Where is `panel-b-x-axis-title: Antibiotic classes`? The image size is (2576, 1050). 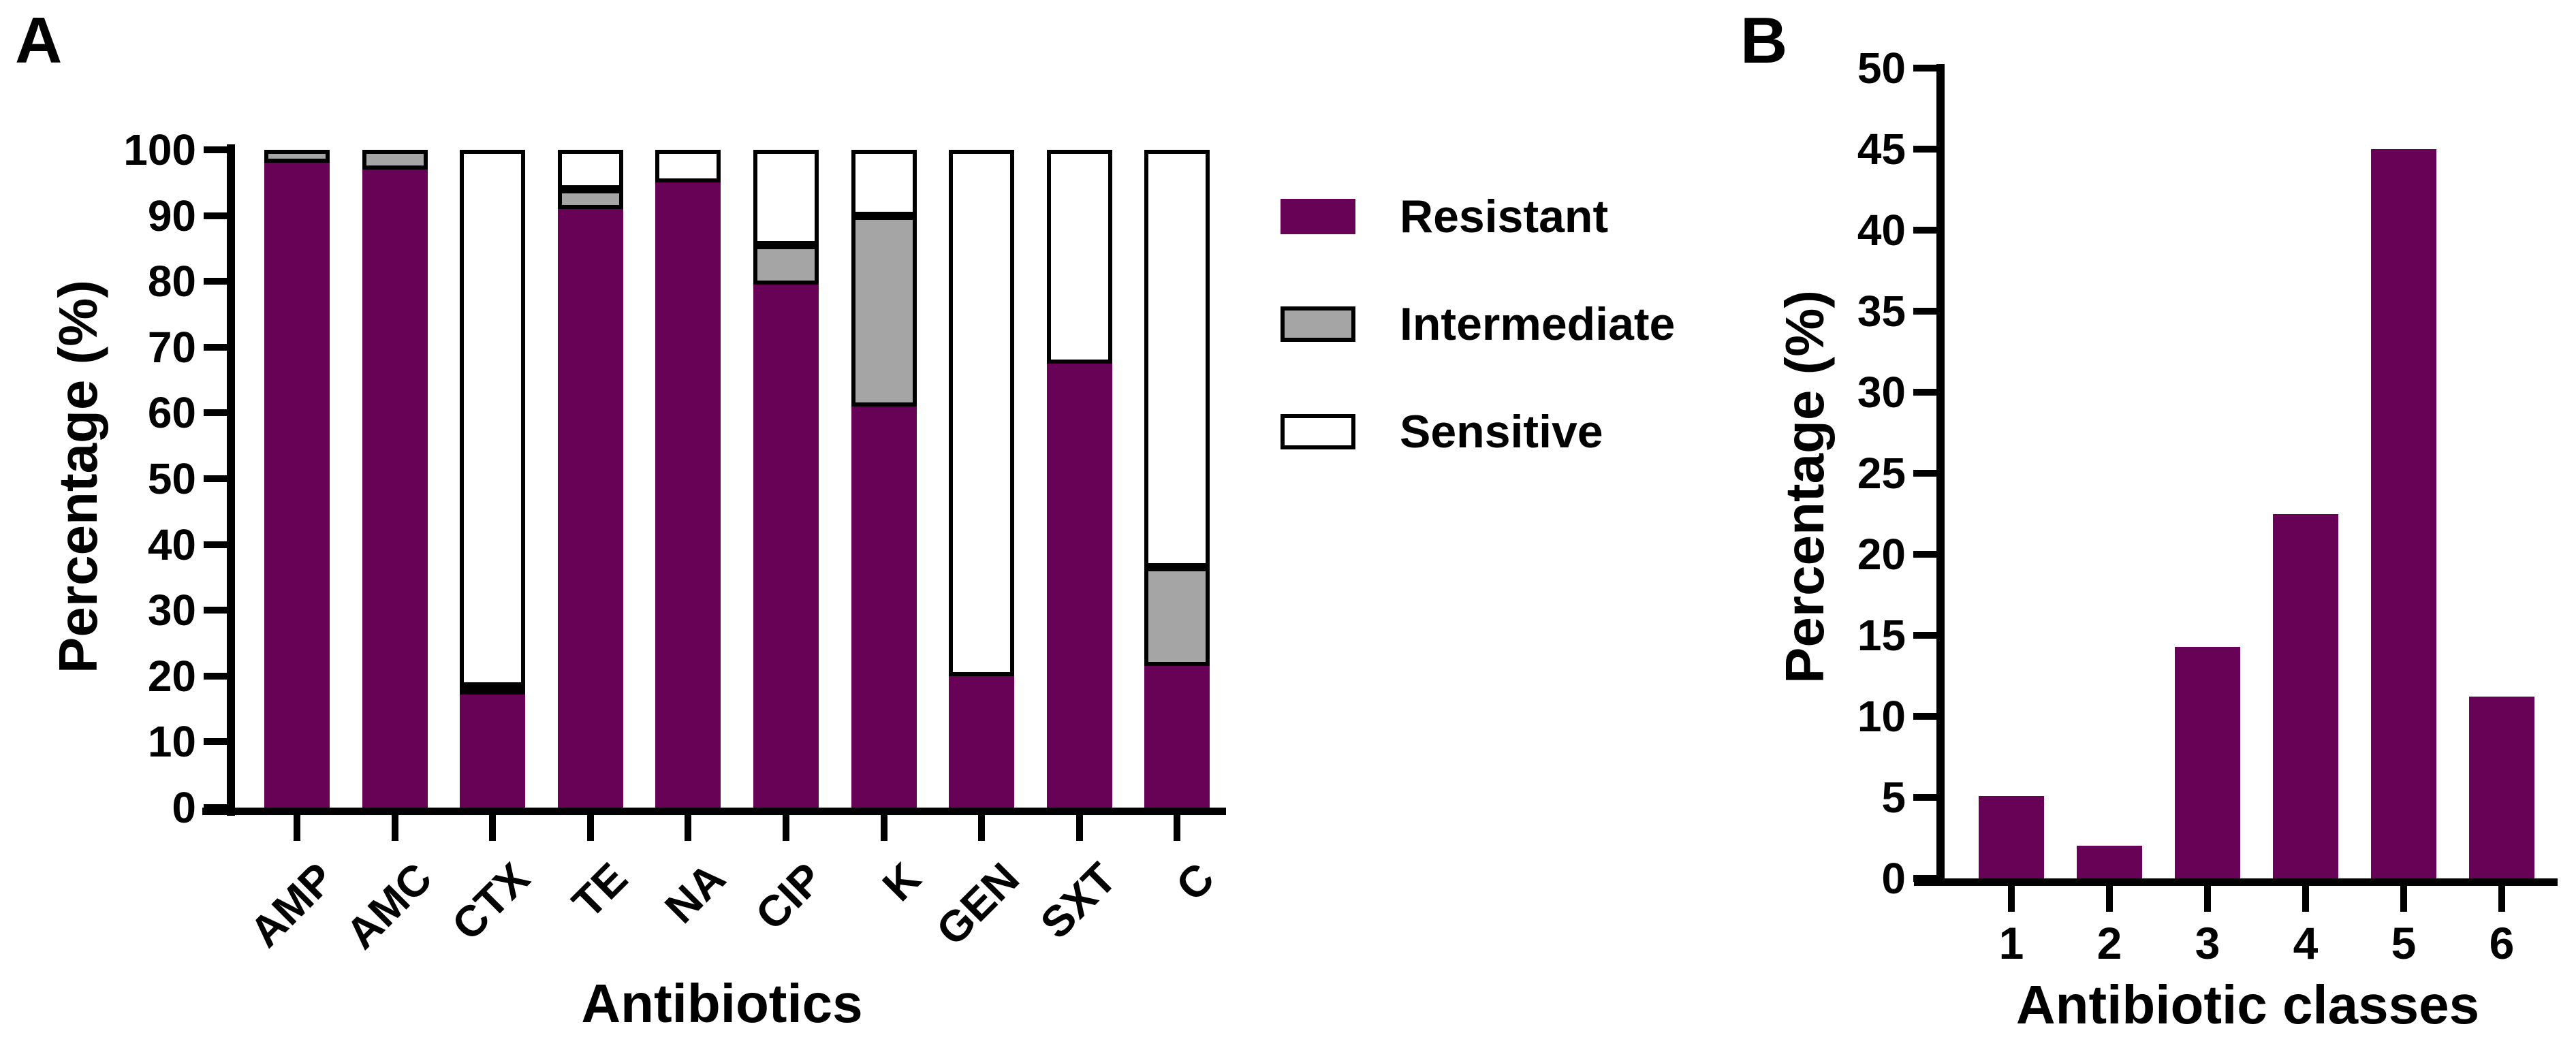 panel-b-x-axis-title: Antibiotic classes is located at coordinates (2247, 1005).